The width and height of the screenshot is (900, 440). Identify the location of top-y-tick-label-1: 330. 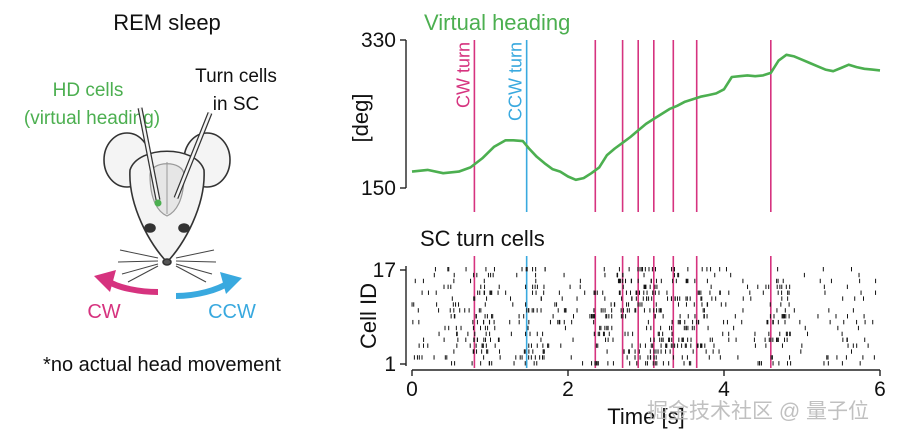
(378, 40).